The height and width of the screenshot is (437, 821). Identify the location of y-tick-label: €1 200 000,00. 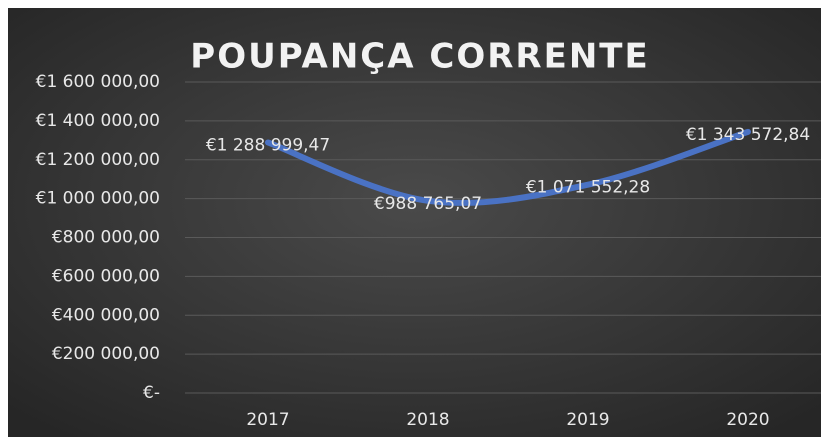
(98, 160).